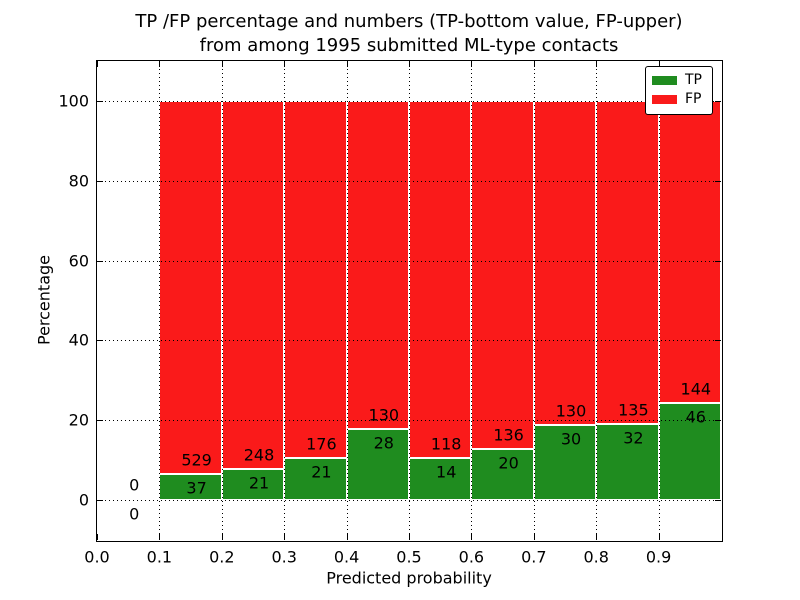  What do you see at coordinates (596, 557) in the screenshot?
I see `x-tick-label: 0.8` at bounding box center [596, 557].